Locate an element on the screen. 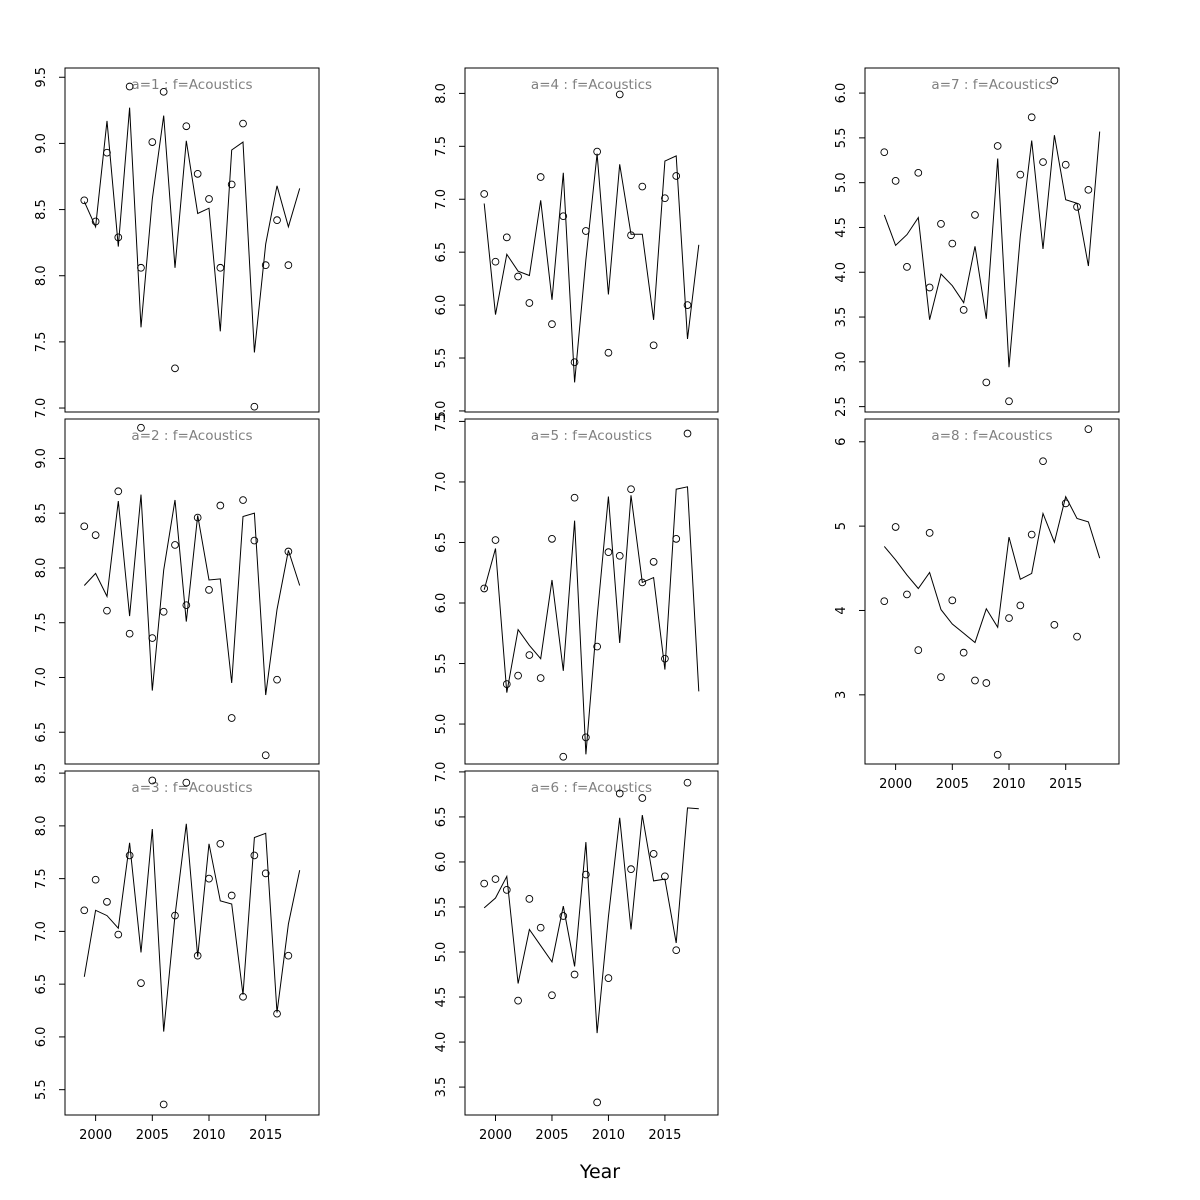 The image size is (1200, 1200). y-tick-label: 7.0 is located at coordinates (441, 482).